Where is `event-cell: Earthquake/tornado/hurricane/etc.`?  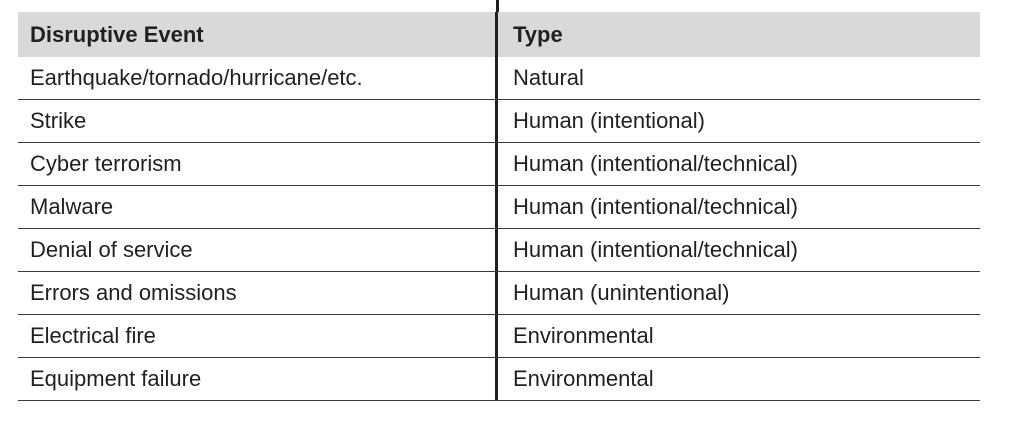
event-cell: Earthquake/tornado/hurricane/etc. is located at coordinates (258, 78).